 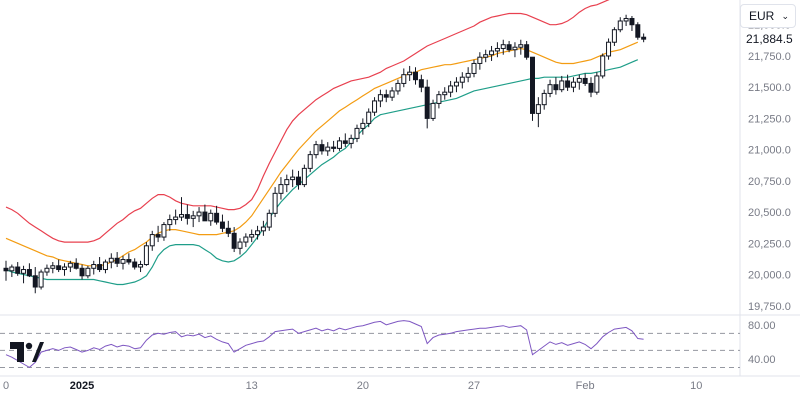 What do you see at coordinates (769, 182) in the screenshot?
I see `price-tick-label: 20,750.0` at bounding box center [769, 182].